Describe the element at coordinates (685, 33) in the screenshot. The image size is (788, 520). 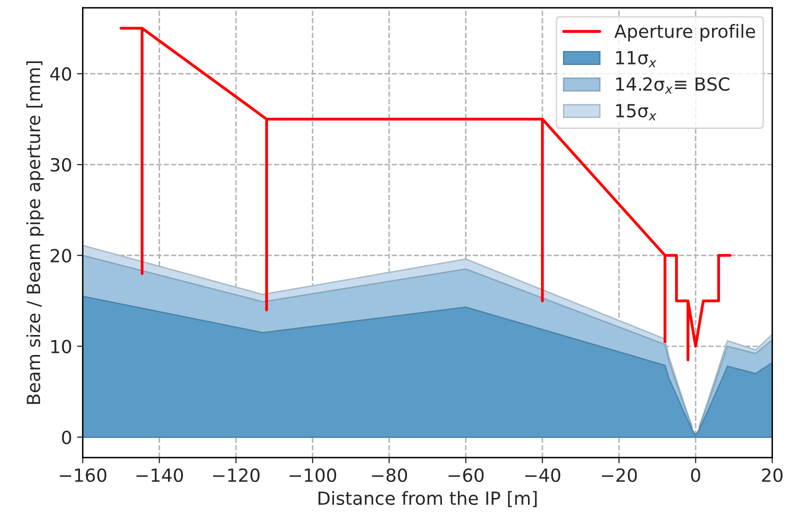
I see `legend-label: Aperture profile` at that location.